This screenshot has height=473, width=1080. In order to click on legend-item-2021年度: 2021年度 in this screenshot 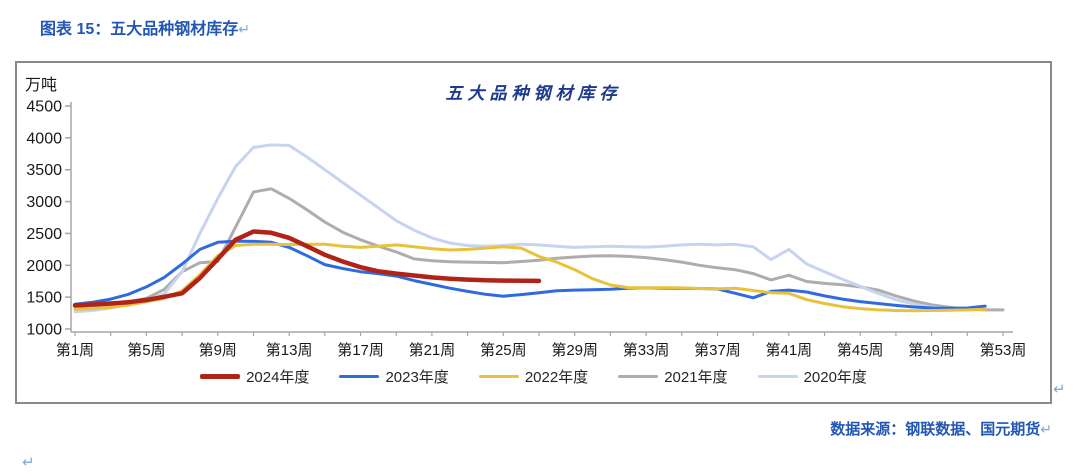, I will do `click(673, 376)`.